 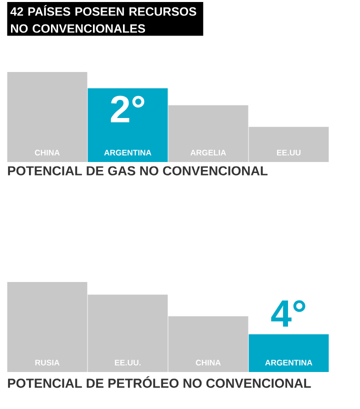 I want to click on chart-title: 42 PAÍSES POSEEN RECURSOS NO CONVENCIONALES, so click(x=103, y=19).